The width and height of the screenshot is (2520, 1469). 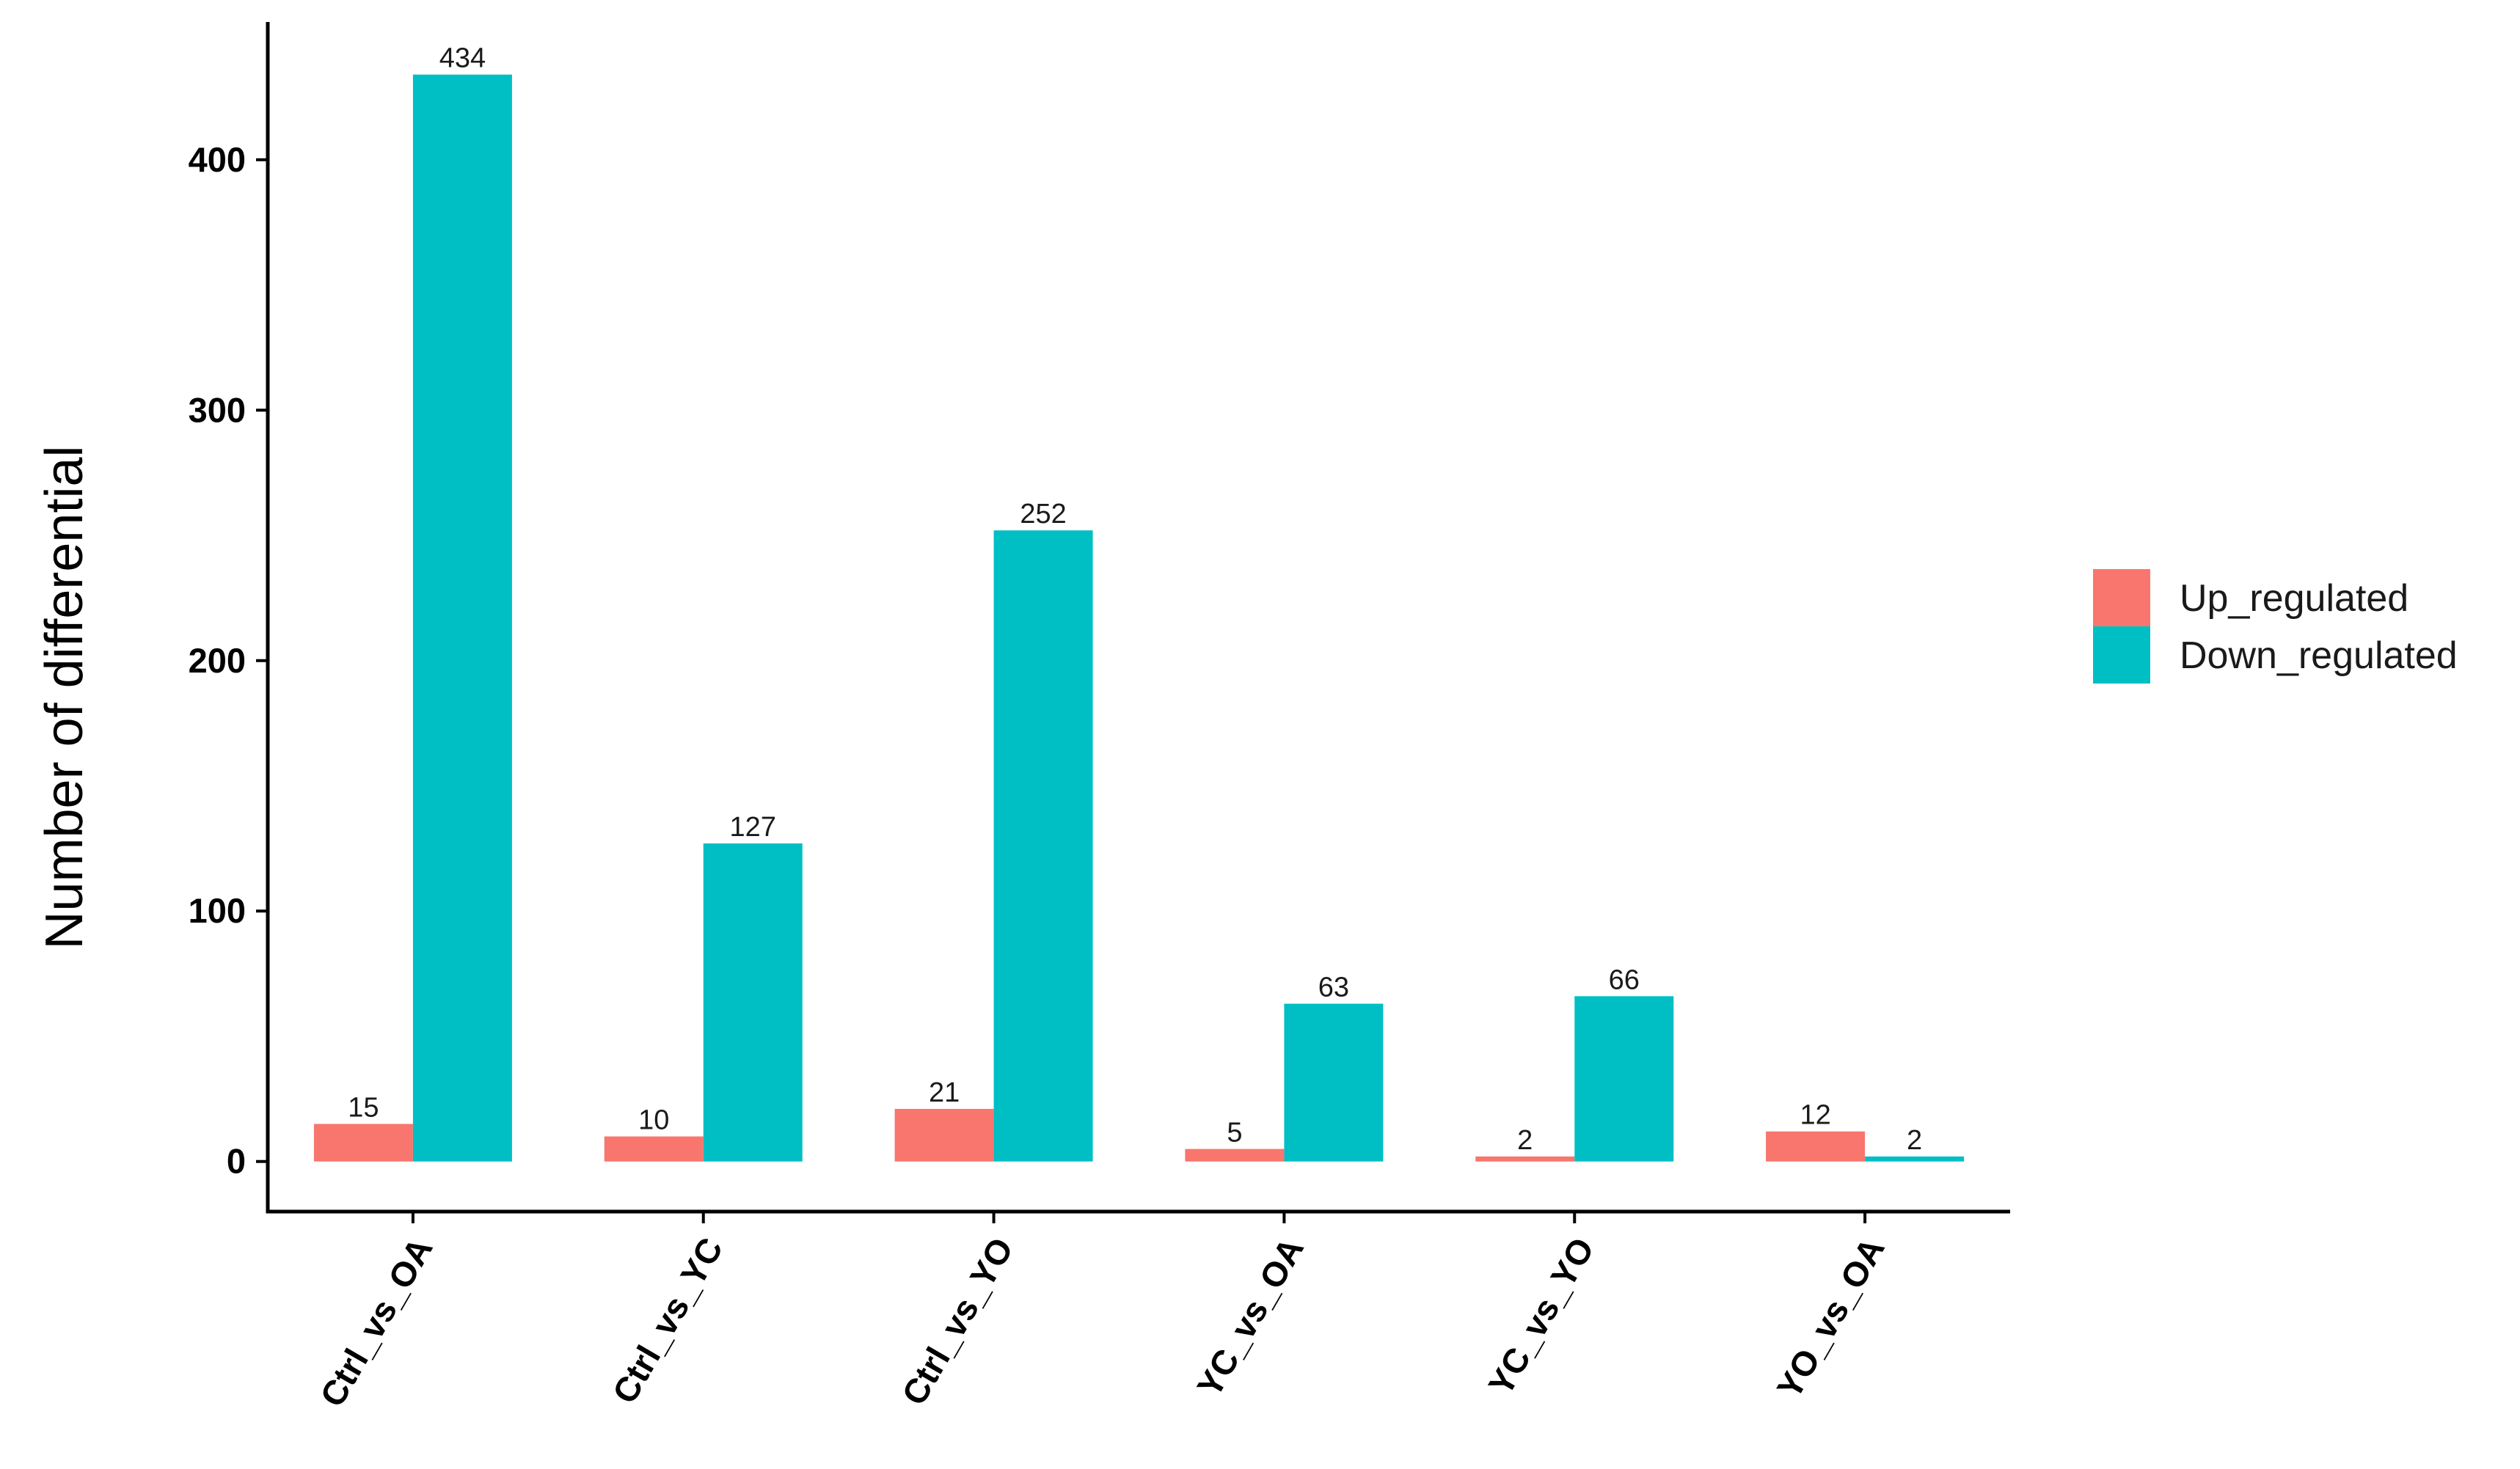 What do you see at coordinates (1624, 979) in the screenshot?
I see `data-label: 66` at bounding box center [1624, 979].